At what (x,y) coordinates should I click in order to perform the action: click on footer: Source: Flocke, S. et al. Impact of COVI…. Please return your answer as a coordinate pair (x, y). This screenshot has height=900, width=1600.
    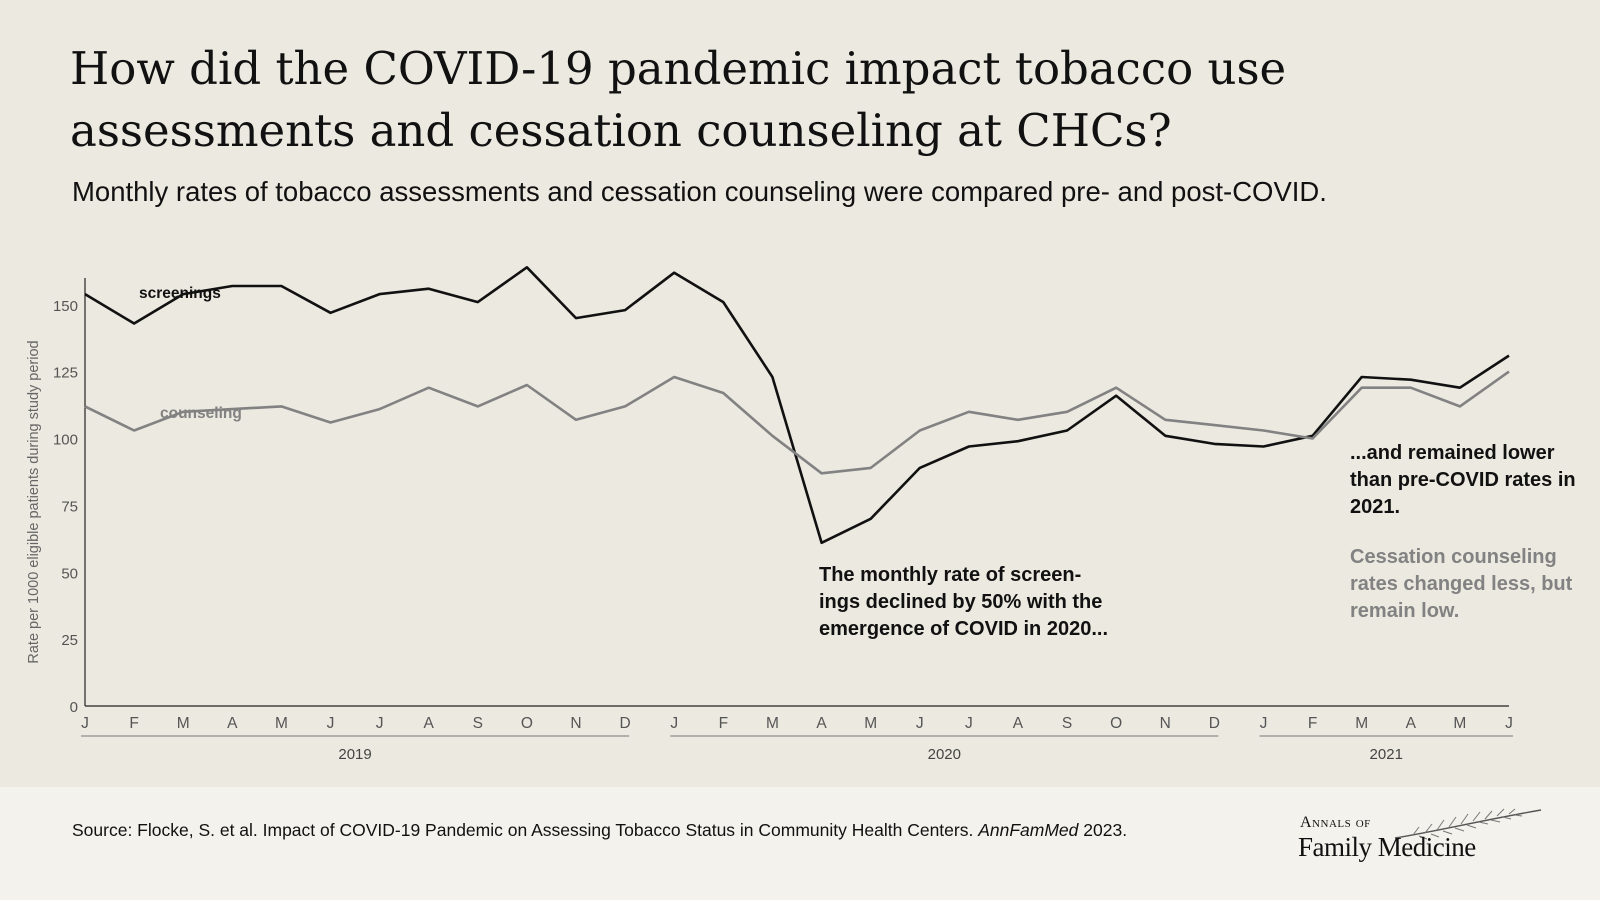
    Looking at the image, I should click on (800, 843).